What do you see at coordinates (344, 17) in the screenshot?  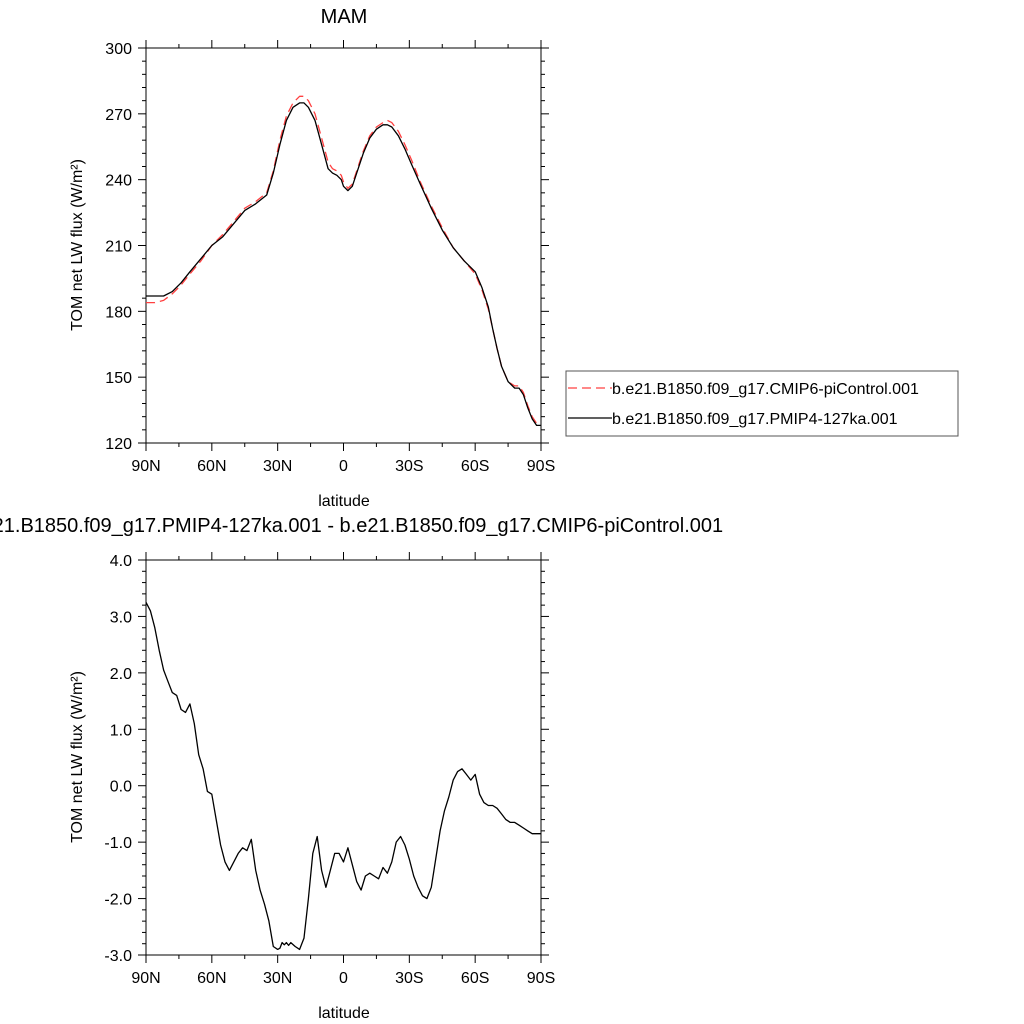 I see `chart-title-top: MAM` at bounding box center [344, 17].